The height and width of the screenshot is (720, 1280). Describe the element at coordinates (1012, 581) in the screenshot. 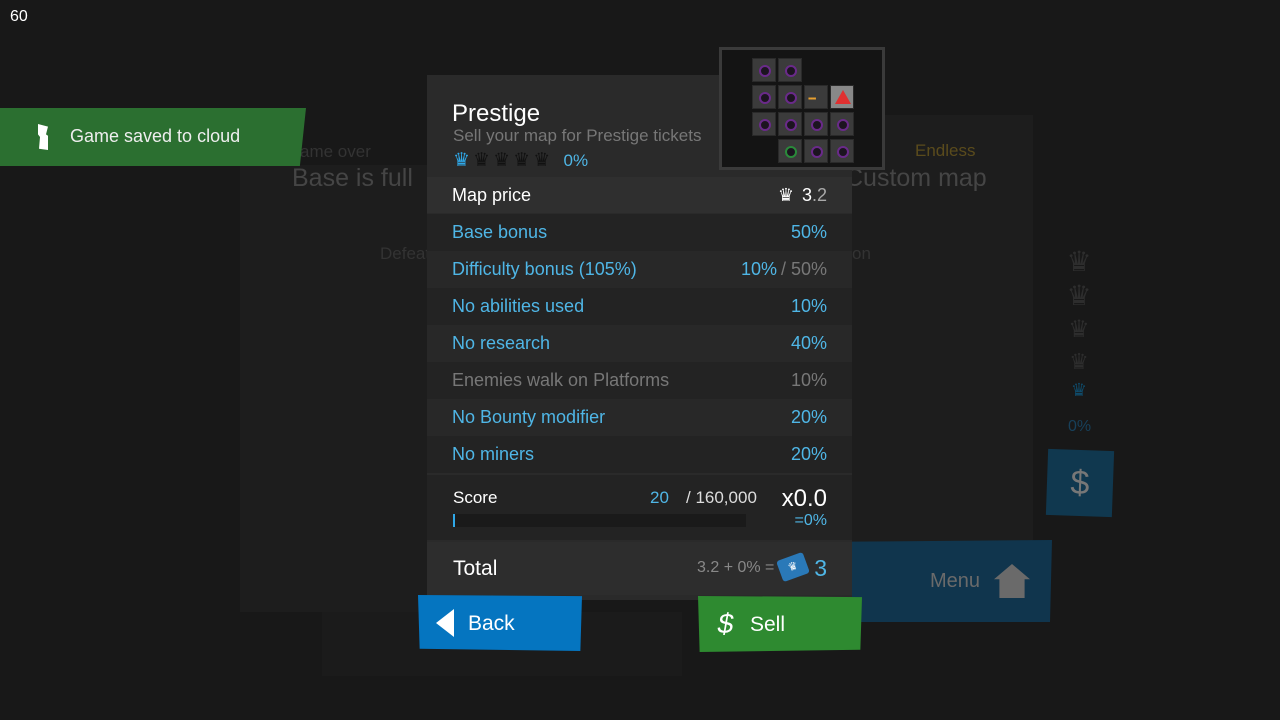

I see `home-icon` at that location.